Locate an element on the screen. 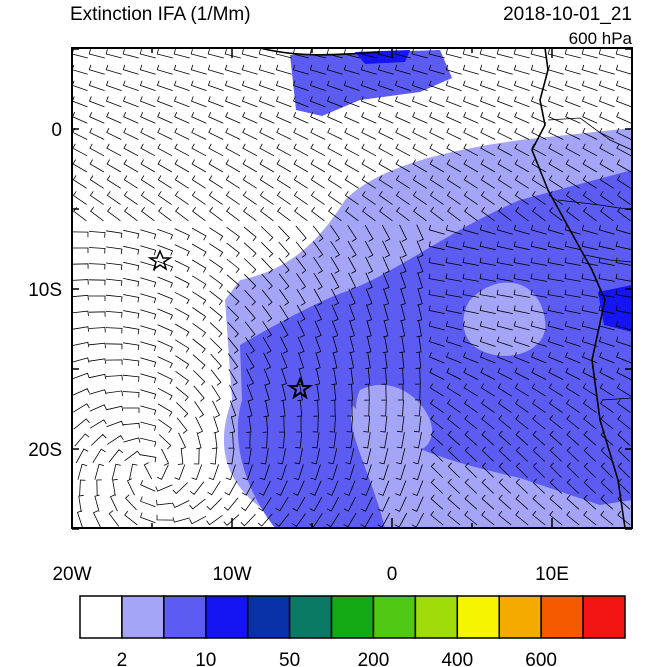 This screenshot has width=650, height=667. colorbar-label: 50 is located at coordinates (289, 658).